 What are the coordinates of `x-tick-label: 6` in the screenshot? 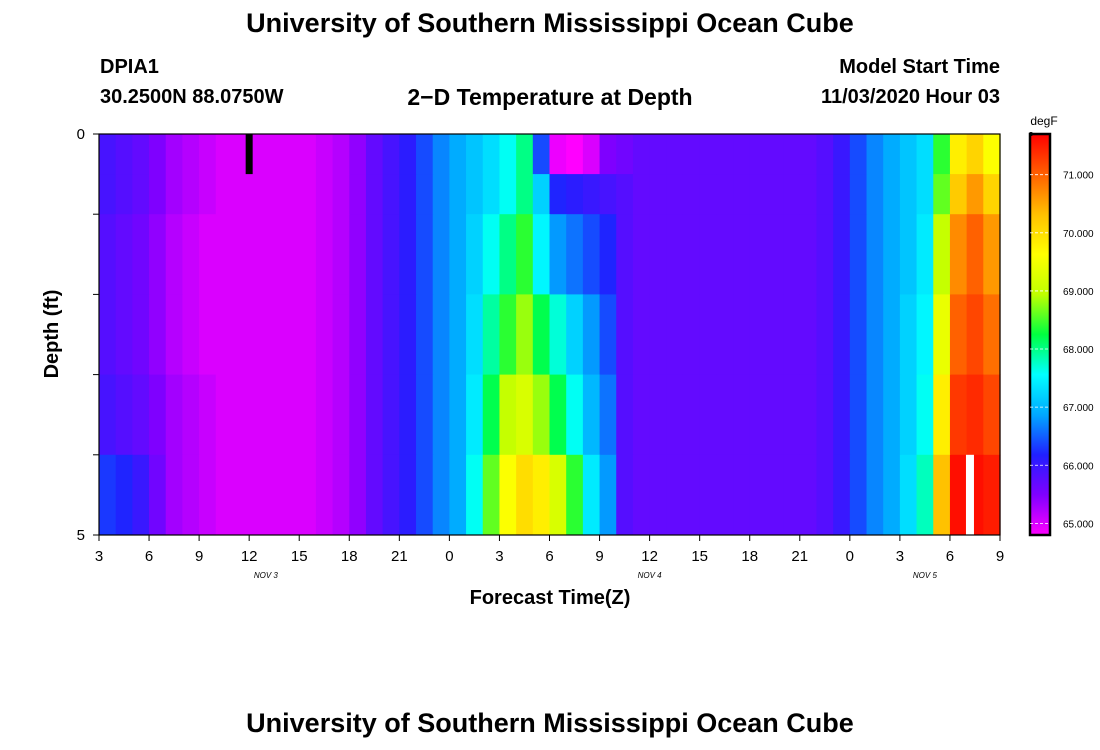 It's located at (549, 556).